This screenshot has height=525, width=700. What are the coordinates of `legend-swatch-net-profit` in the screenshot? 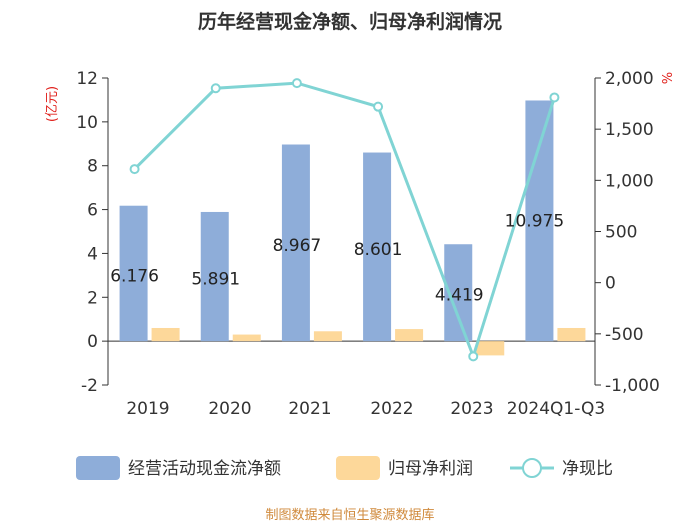 It's located at (358, 468).